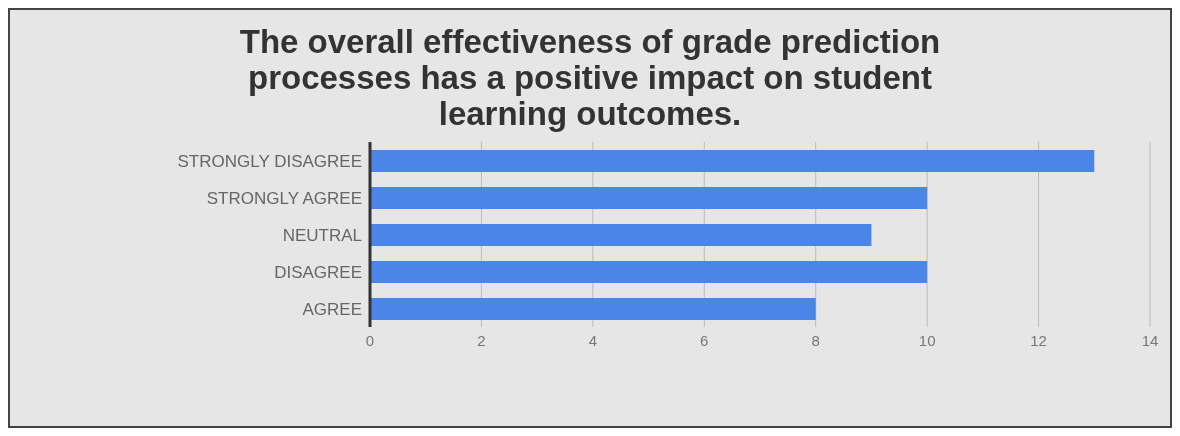 This screenshot has height=436, width=1180. What do you see at coordinates (1150, 340) in the screenshot?
I see `x-tick-label: 14` at bounding box center [1150, 340].